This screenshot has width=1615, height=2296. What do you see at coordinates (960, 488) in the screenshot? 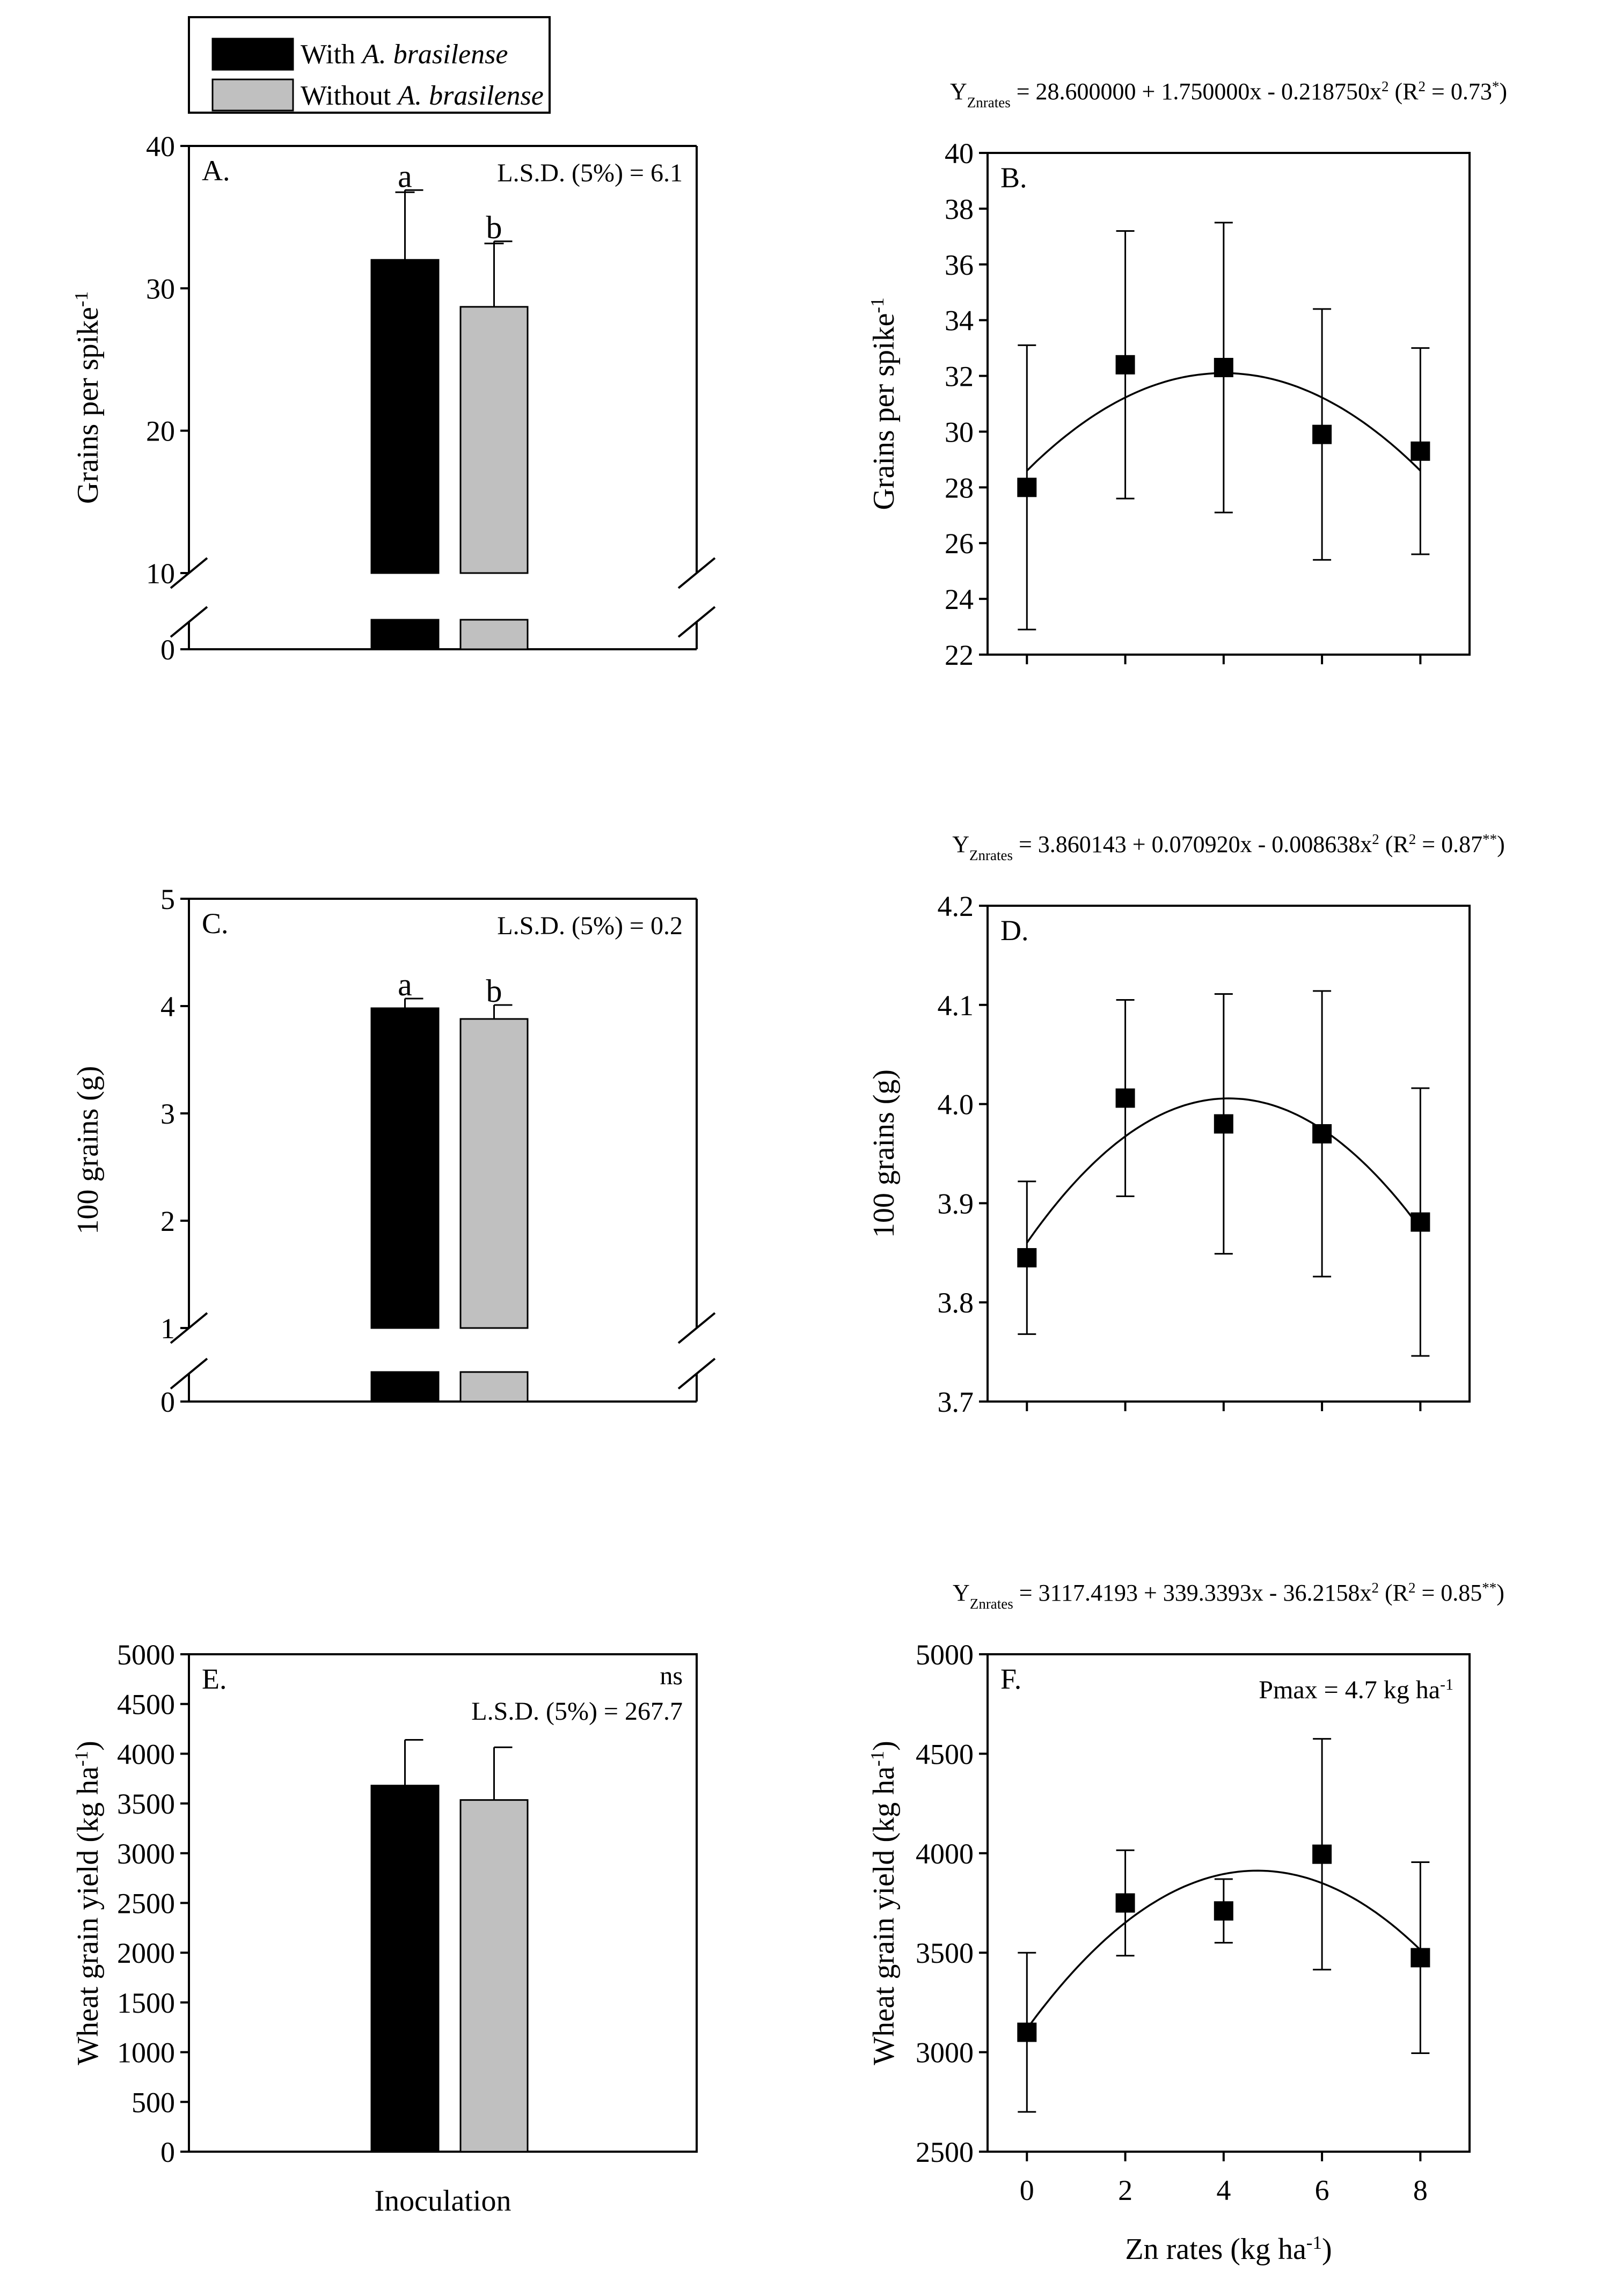
I see `y-tick-label: 28` at bounding box center [960, 488].